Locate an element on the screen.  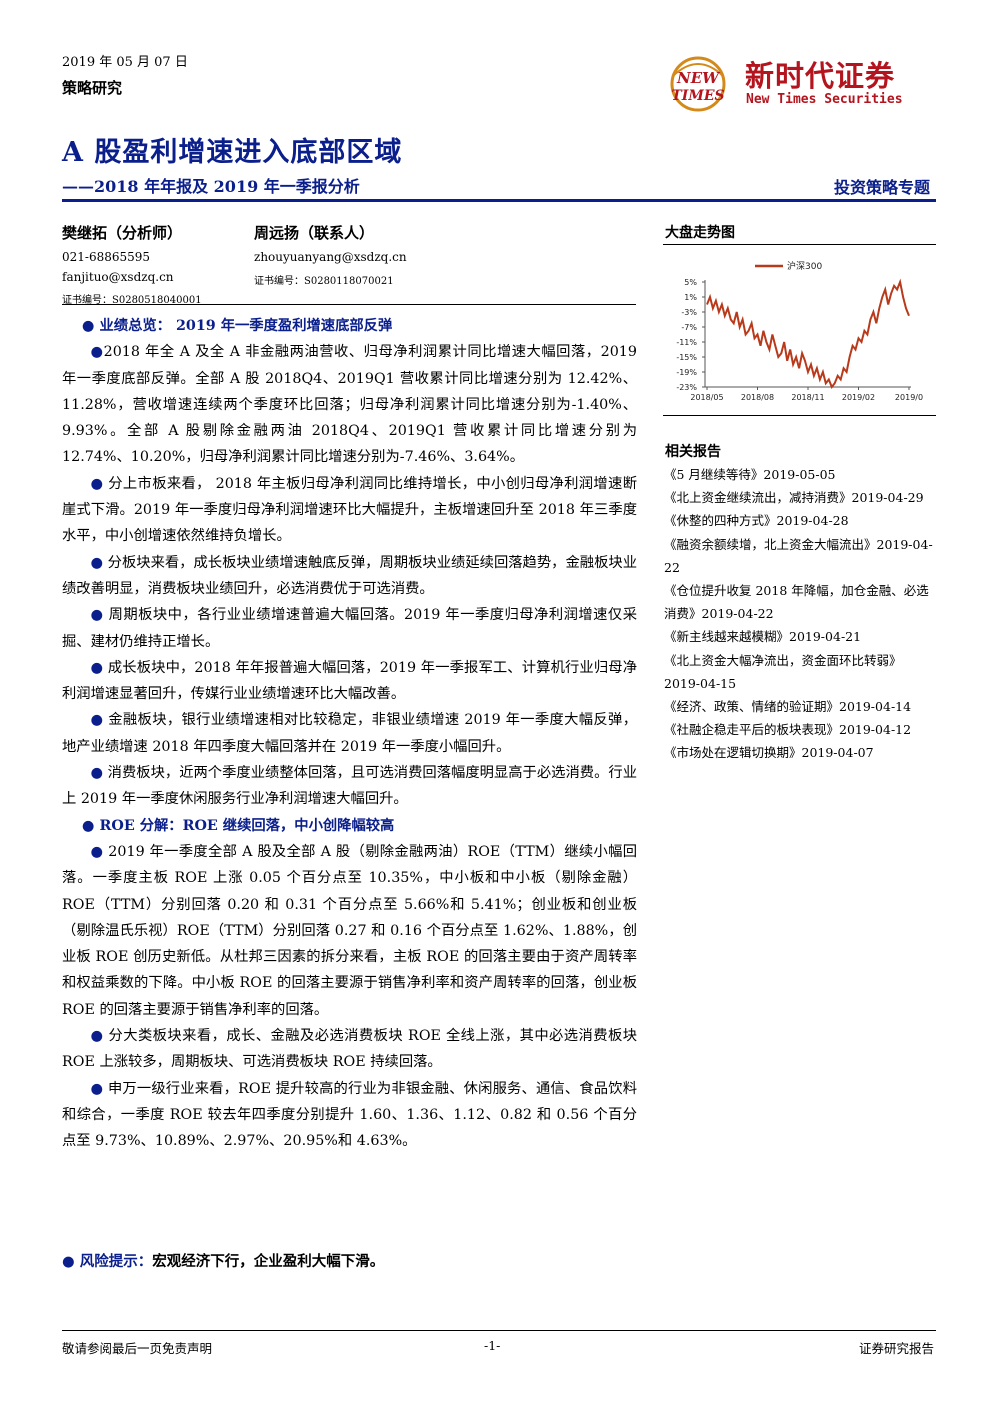
related-heading: 相关报告 is located at coordinates (693, 452).